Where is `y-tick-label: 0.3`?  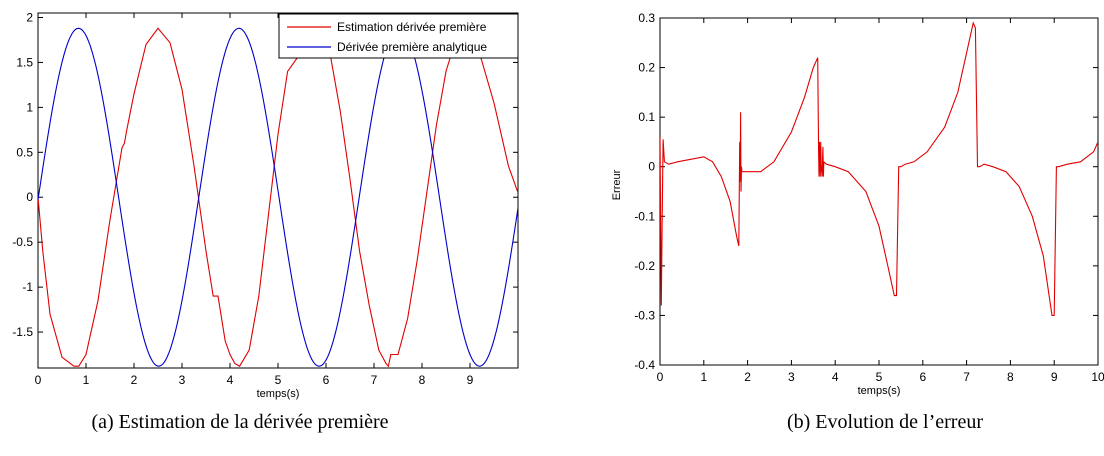 y-tick-label: 0.3 is located at coordinates (646, 18).